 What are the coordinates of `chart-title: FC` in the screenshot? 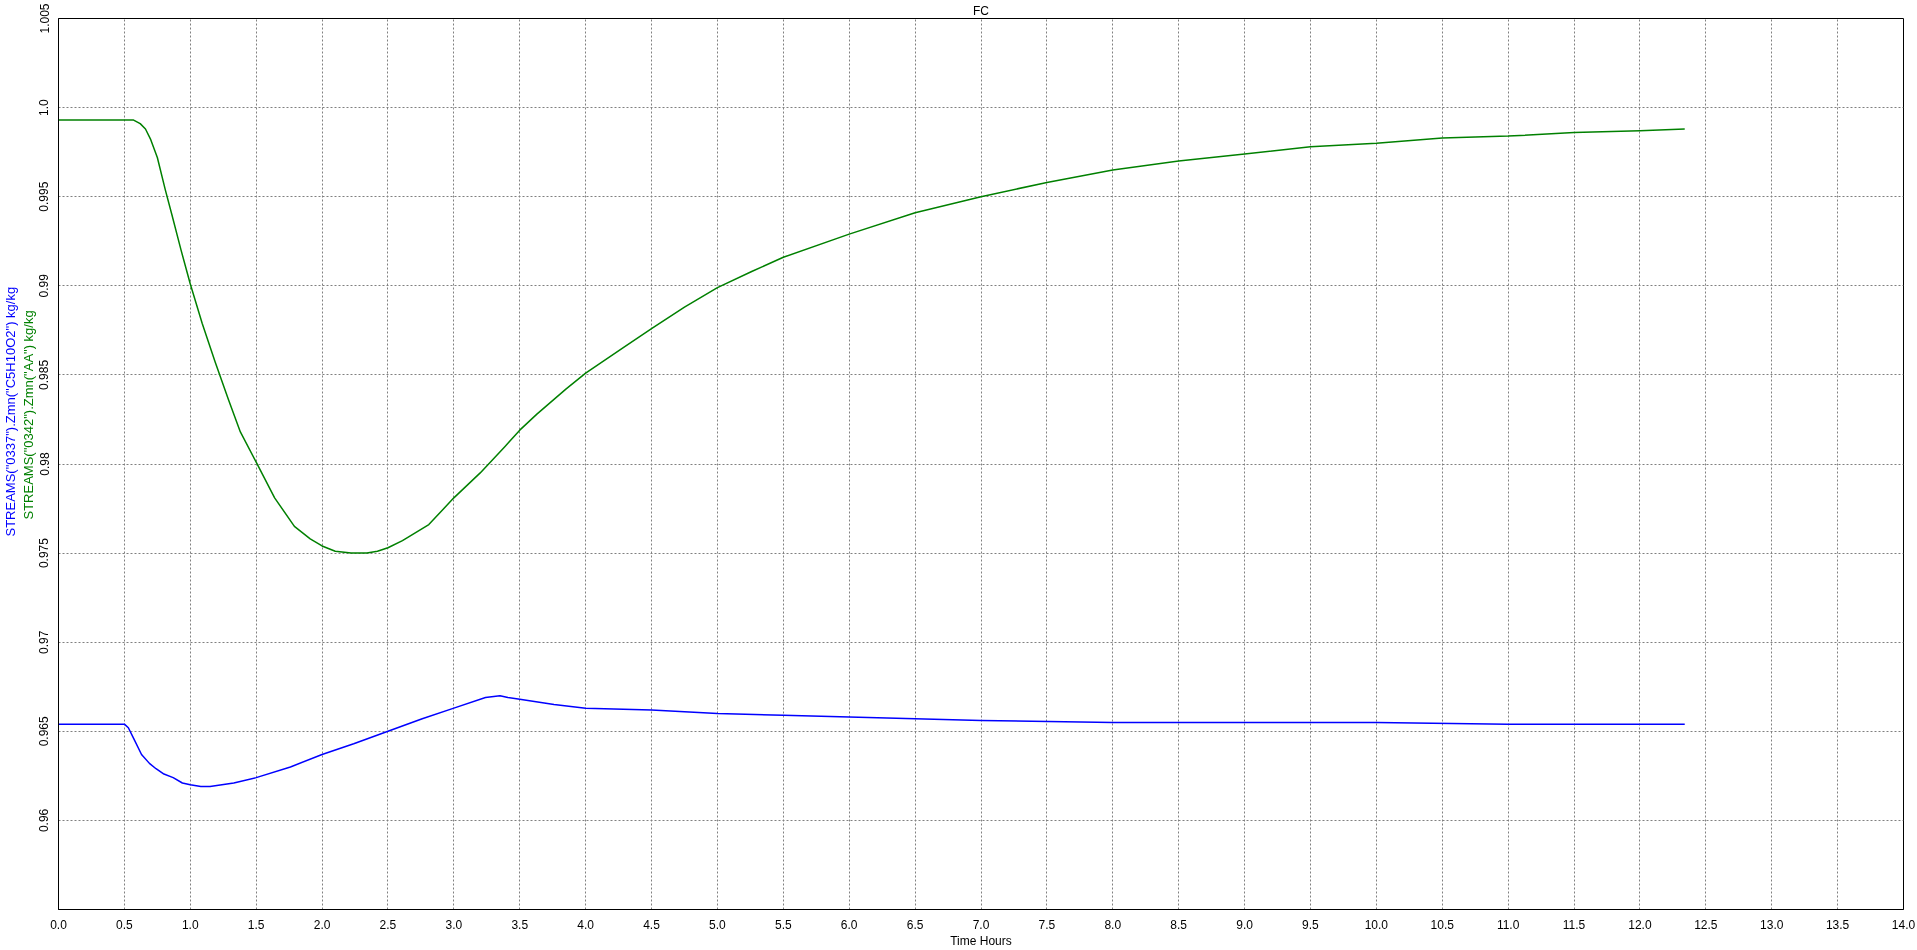 It's located at (981, 10).